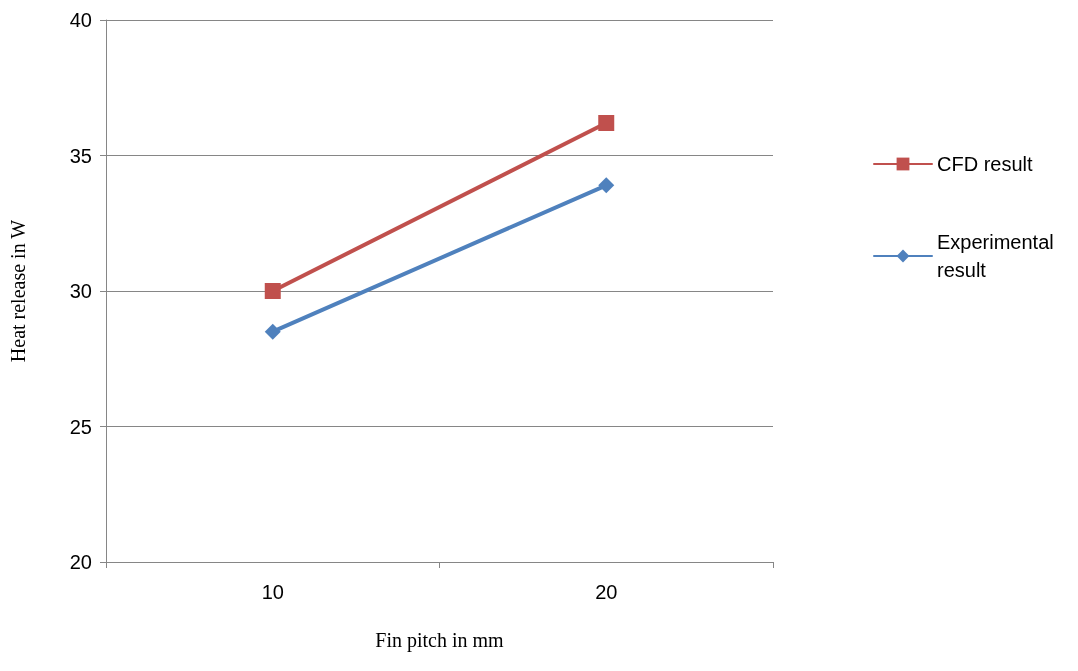 Image resolution: width=1078 pixels, height=671 pixels. What do you see at coordinates (998, 256) in the screenshot?
I see `legend-label: Experimental result` at bounding box center [998, 256].